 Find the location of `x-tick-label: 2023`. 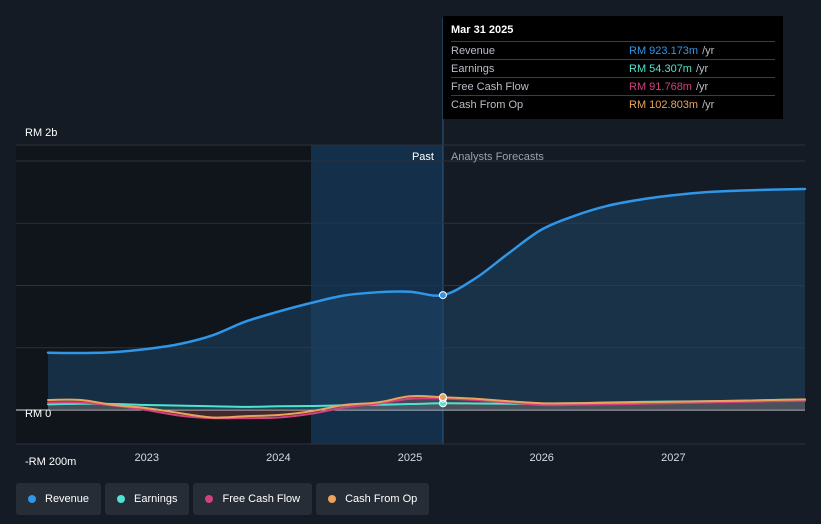

x-tick-label: 2023 is located at coordinates (146, 458).